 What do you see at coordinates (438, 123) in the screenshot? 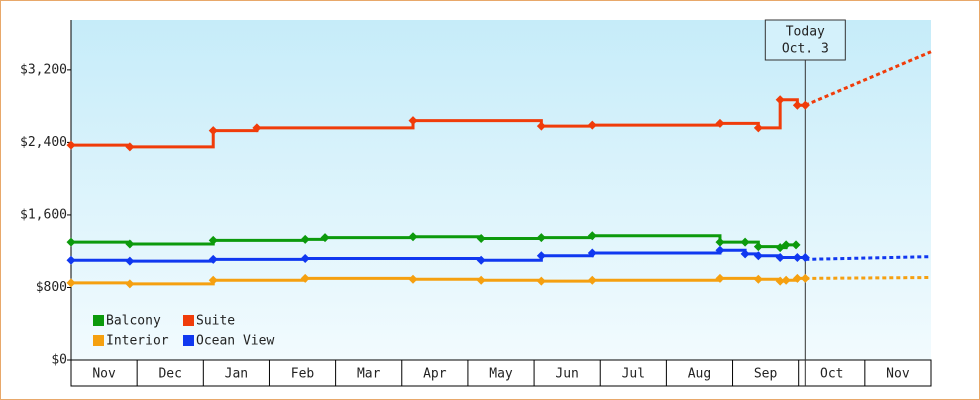
I see `price-line` at bounding box center [438, 123].